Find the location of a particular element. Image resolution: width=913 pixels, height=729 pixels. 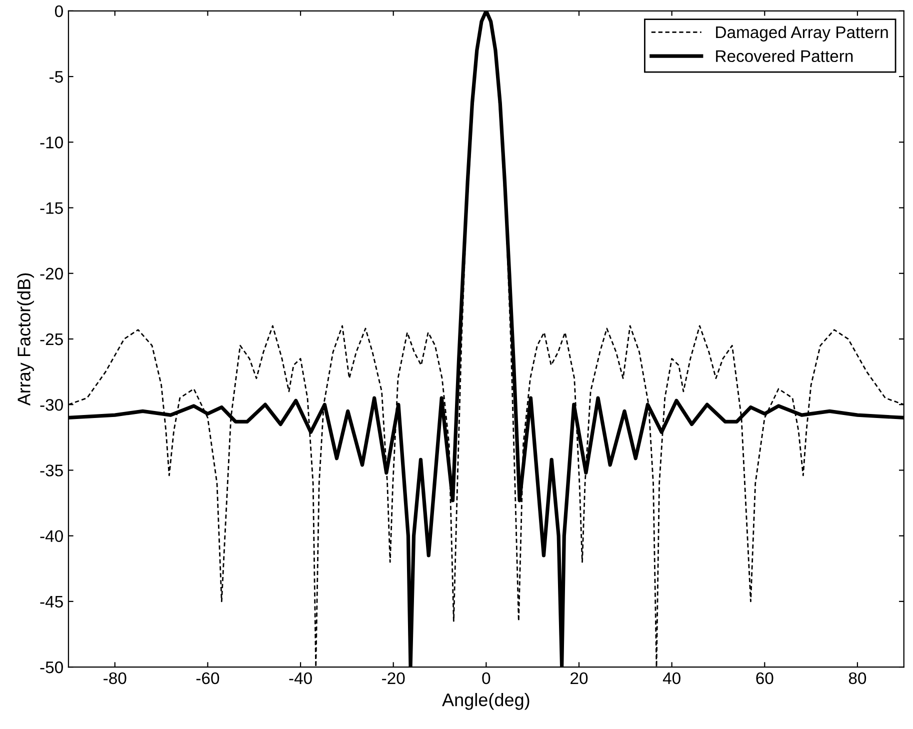

legend-label: Recovered Pattern is located at coordinates (784, 56).